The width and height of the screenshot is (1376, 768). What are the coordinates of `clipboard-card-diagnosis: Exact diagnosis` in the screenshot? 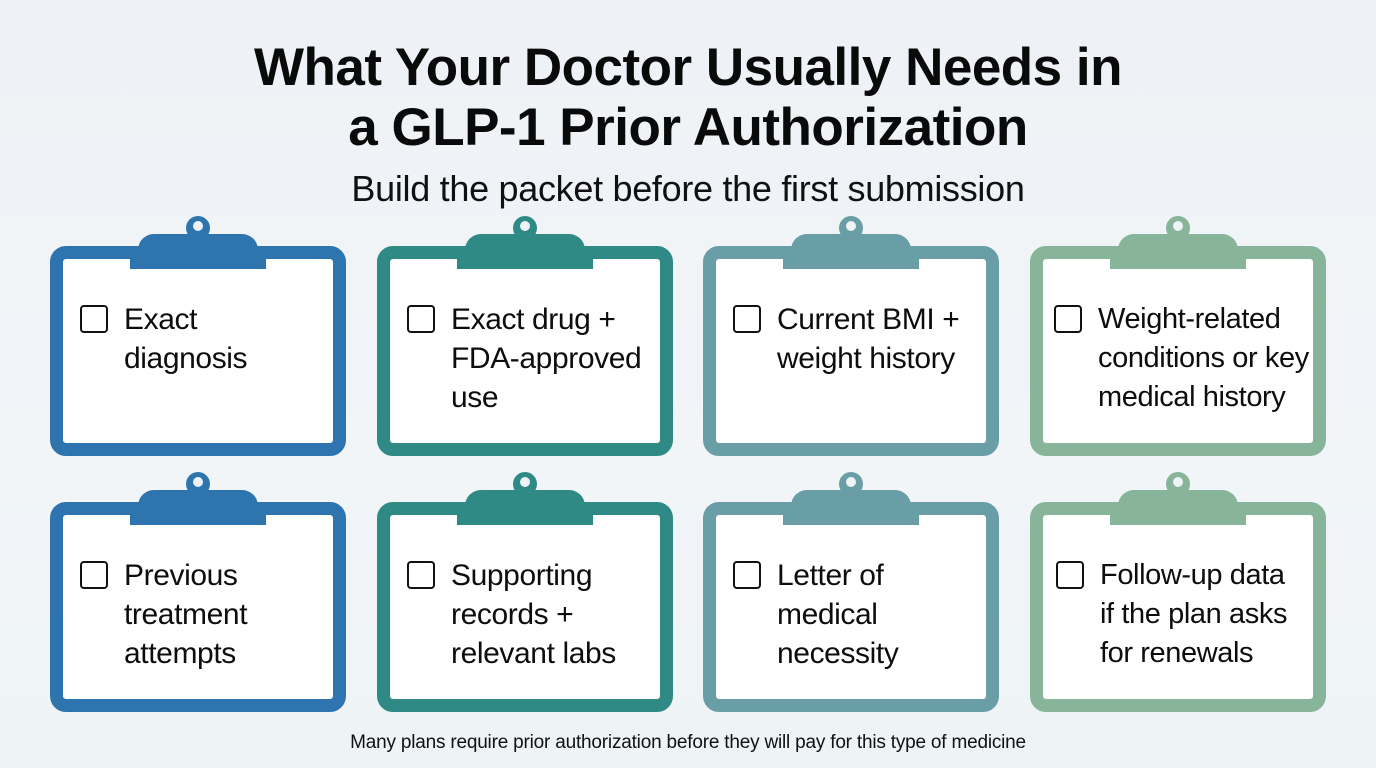 It's located at (198, 336).